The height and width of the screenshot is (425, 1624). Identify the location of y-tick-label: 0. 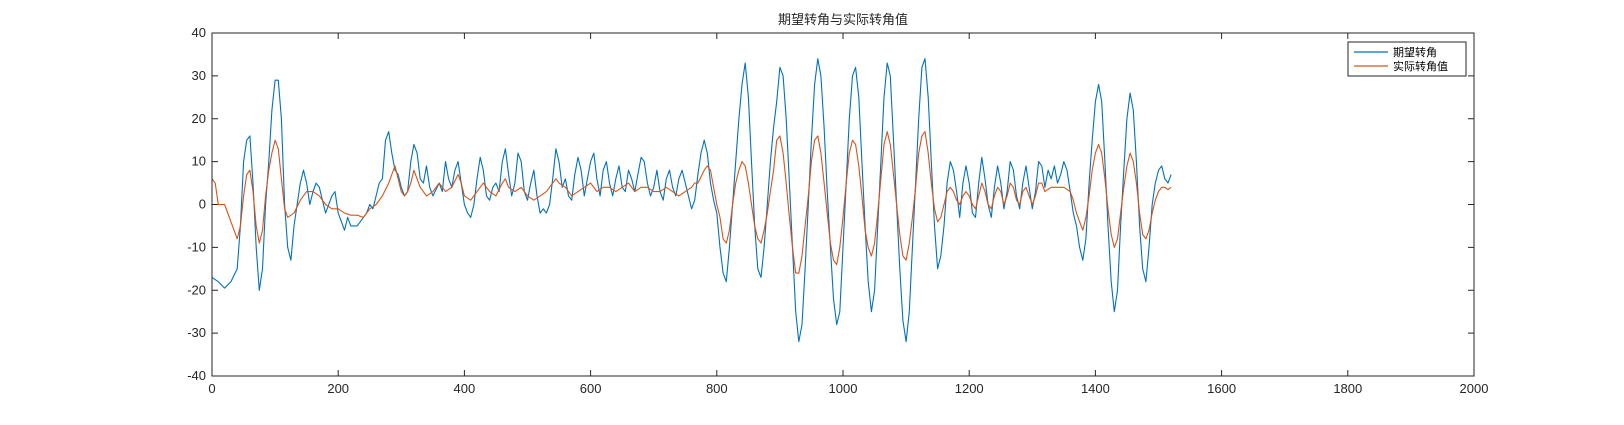
(202, 204).